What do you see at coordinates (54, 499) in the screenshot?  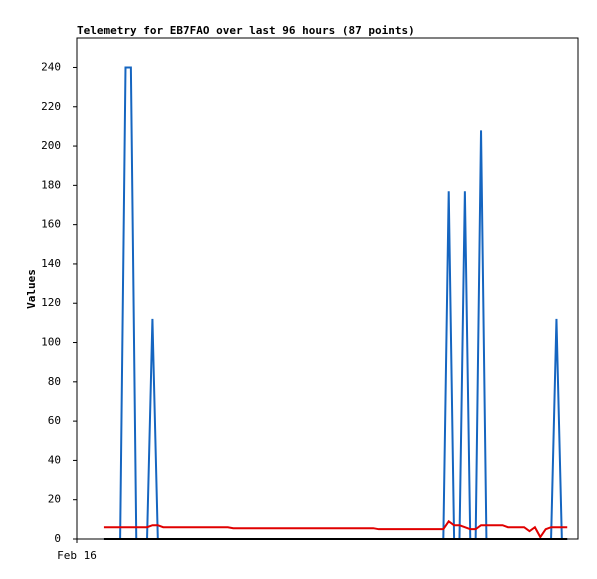 I see `y-tick-label: 20` at bounding box center [54, 499].